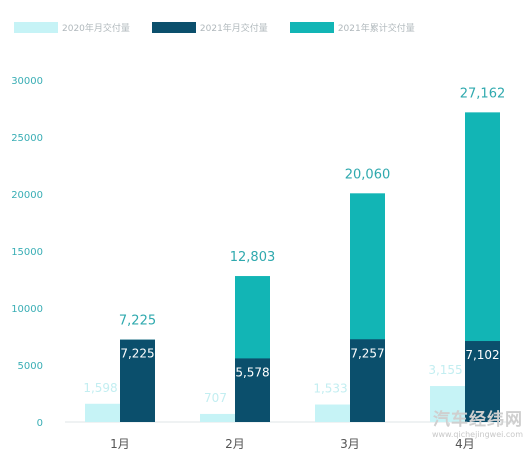  What do you see at coordinates (445, 370) in the screenshot?
I see `data-label-2020: 3,155` at bounding box center [445, 370].